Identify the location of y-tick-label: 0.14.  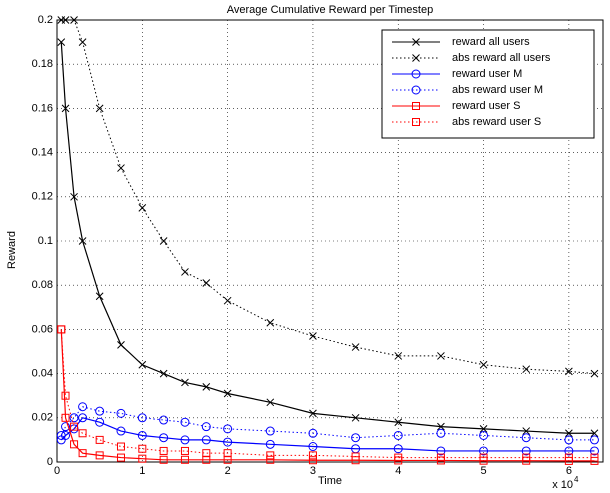
(42, 153).